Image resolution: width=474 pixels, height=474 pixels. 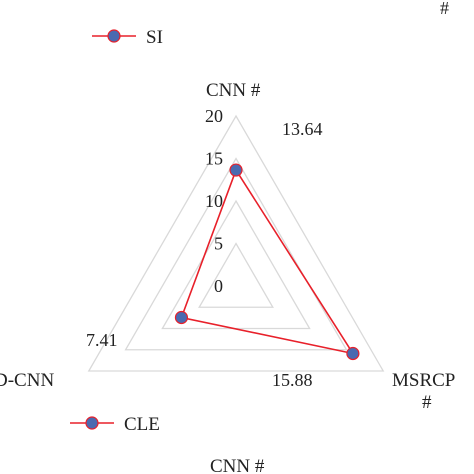 I want to click on radial-tick-15: 15, so click(x=214, y=159).